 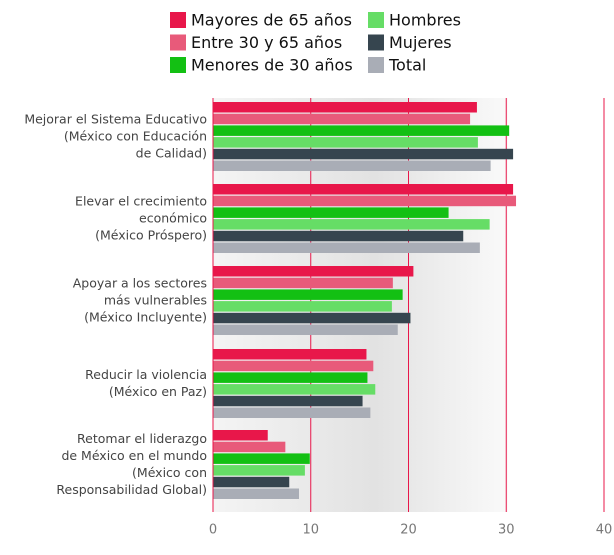 What do you see at coordinates (135, 136) in the screenshot?
I see `category-label: (México con Educación` at bounding box center [135, 136].